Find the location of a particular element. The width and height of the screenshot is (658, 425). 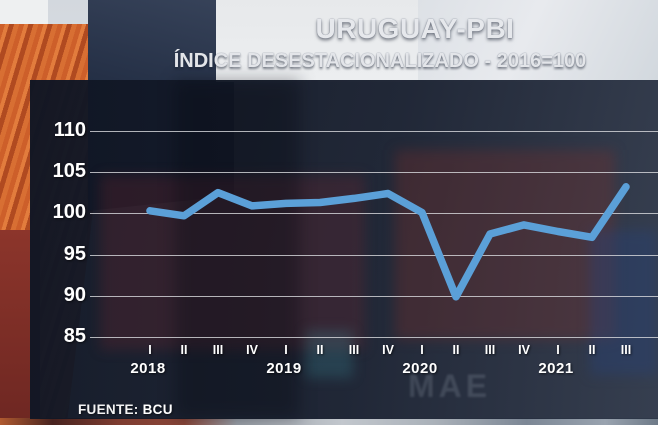

source-value: BCU is located at coordinates (157, 409).